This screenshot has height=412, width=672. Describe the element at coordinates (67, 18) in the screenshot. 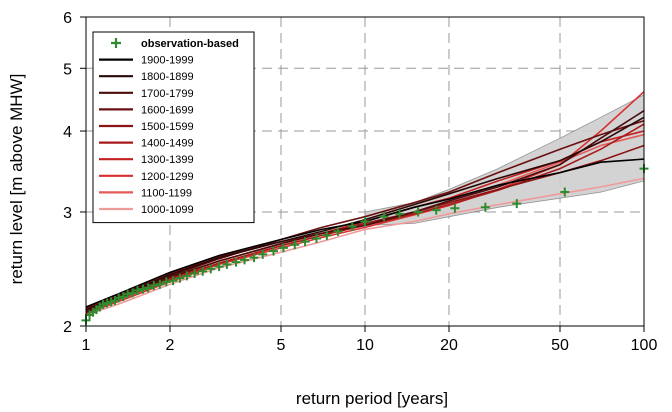

I see `y-tick-label: 6` at that location.